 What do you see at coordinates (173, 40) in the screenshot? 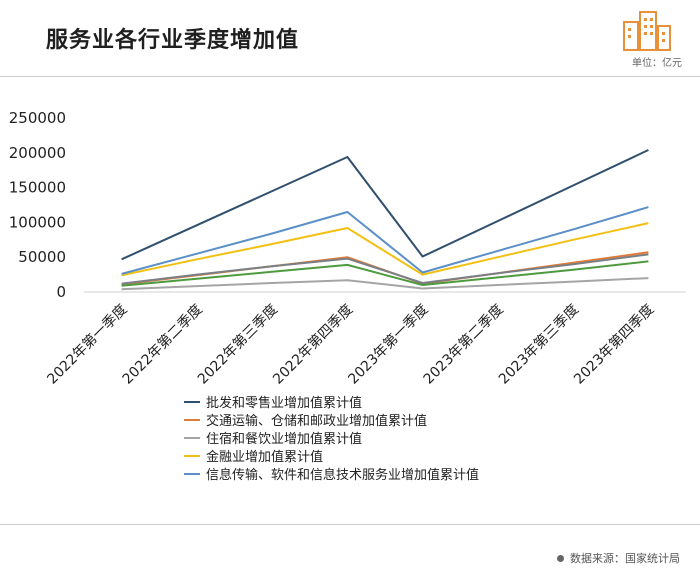
I see `chart-title: 服务业各行业季度增加值` at bounding box center [173, 40].